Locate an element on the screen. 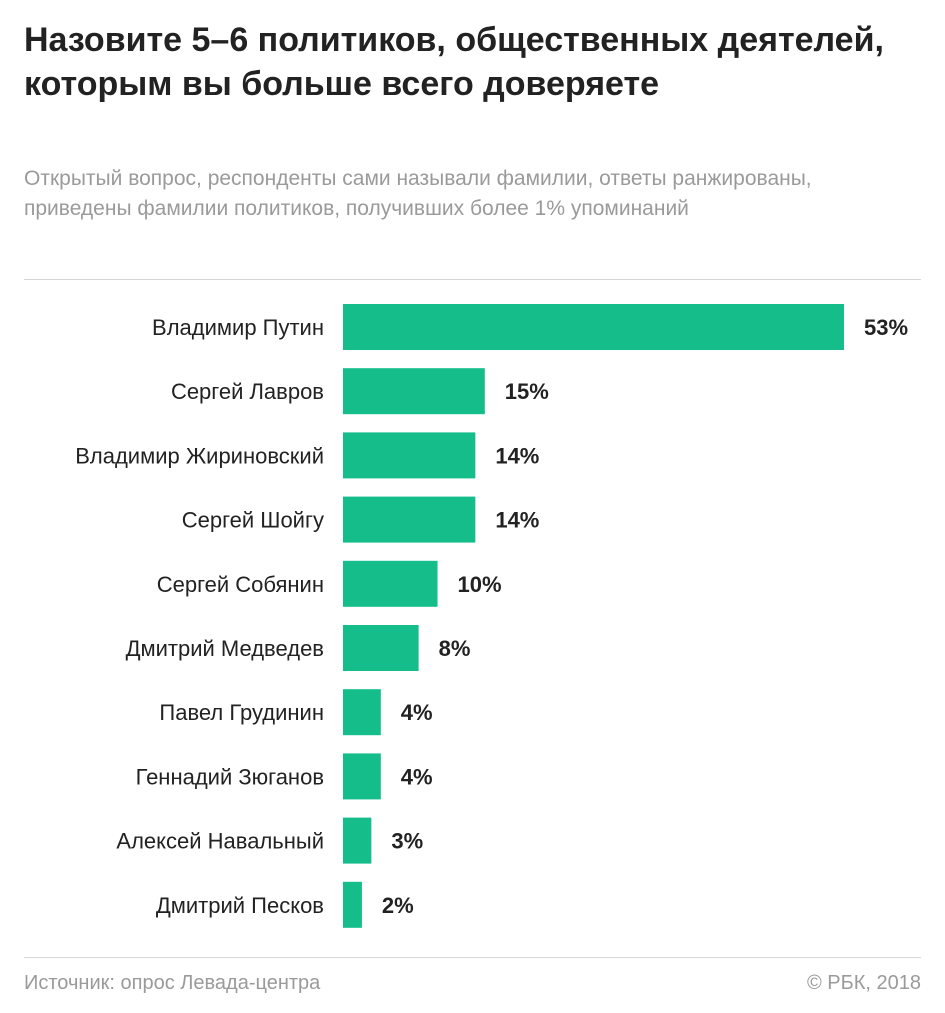 The width and height of the screenshot is (945, 1013). category-label: Павел Грудинин is located at coordinates (241, 712).